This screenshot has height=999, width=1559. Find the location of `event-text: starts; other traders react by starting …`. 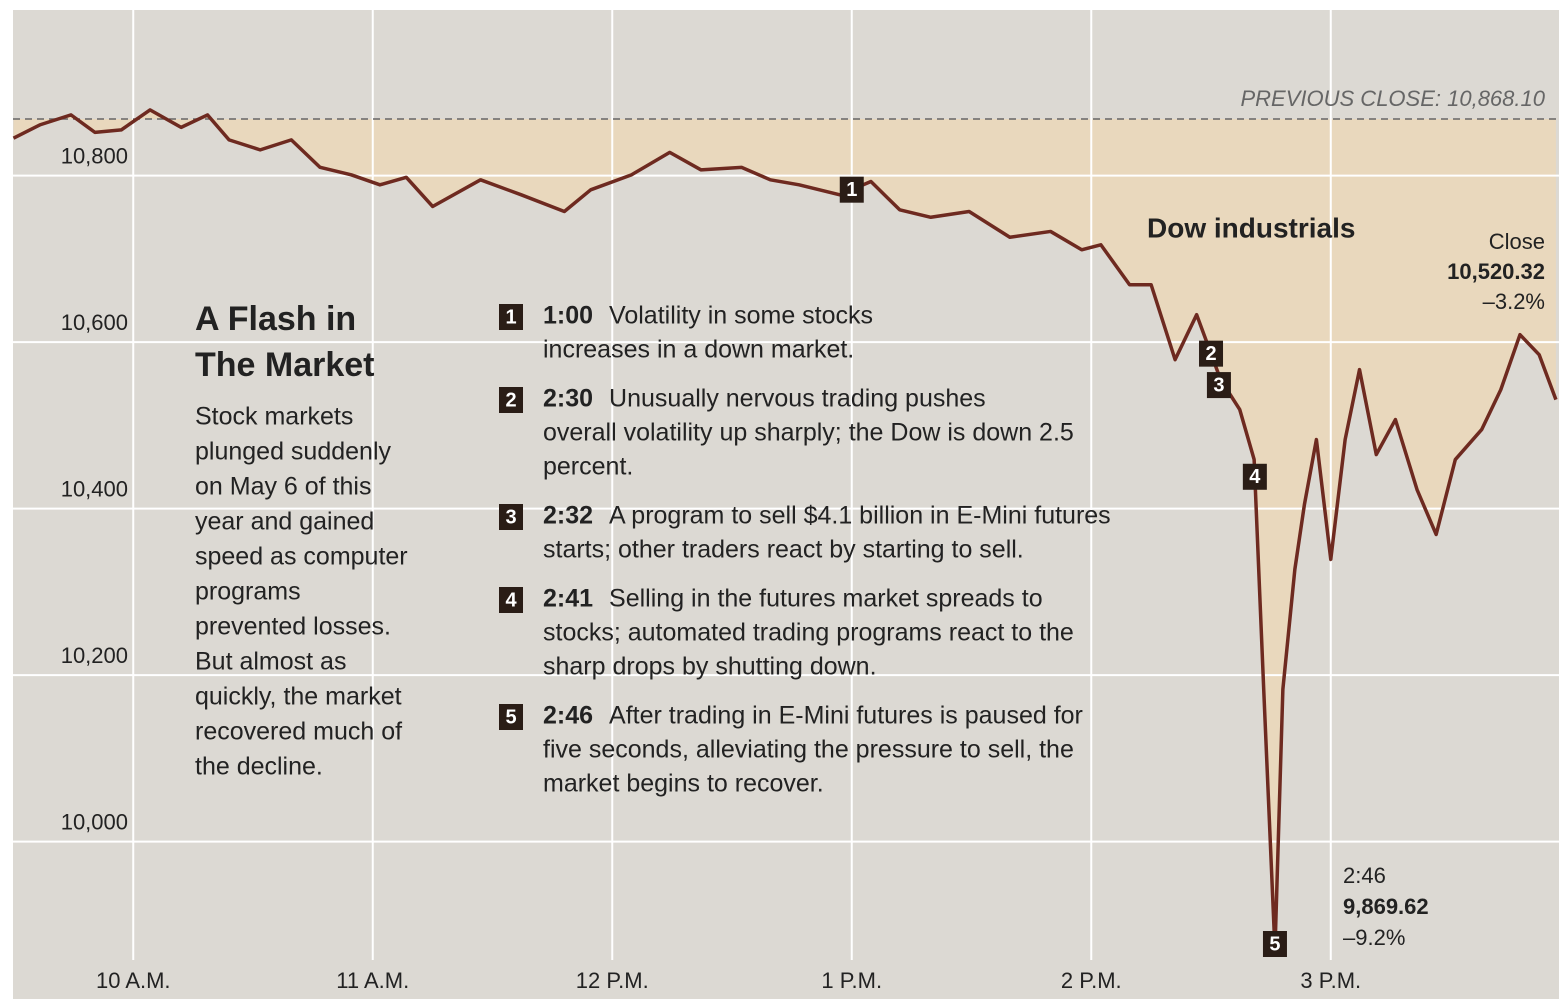

event-text: starts; other traders react by starting … is located at coordinates (783, 550).